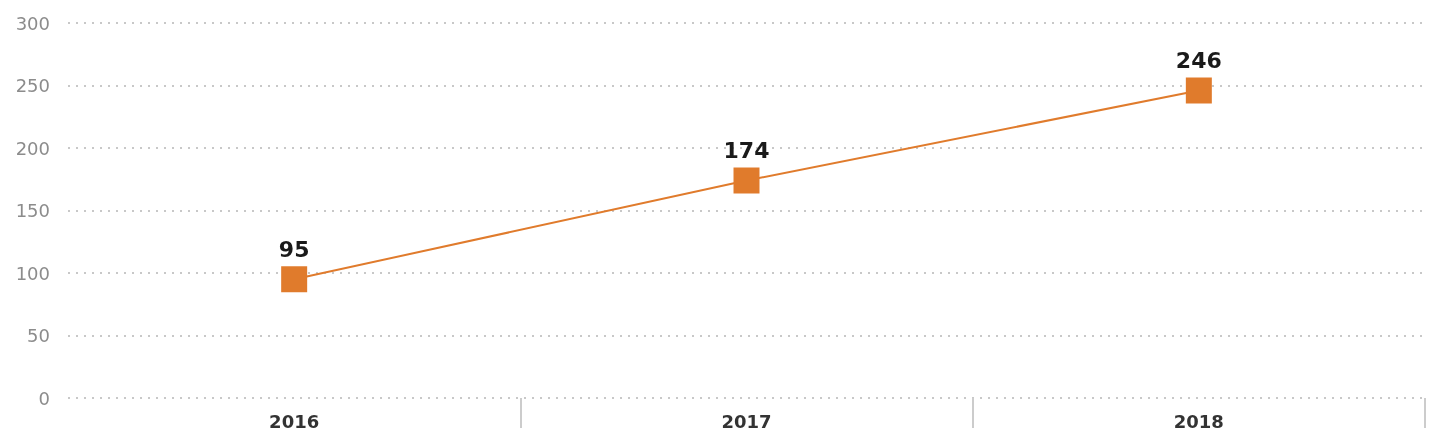  What do you see at coordinates (1198, 421) in the screenshot?
I see `x-tick-label: 2018` at bounding box center [1198, 421].